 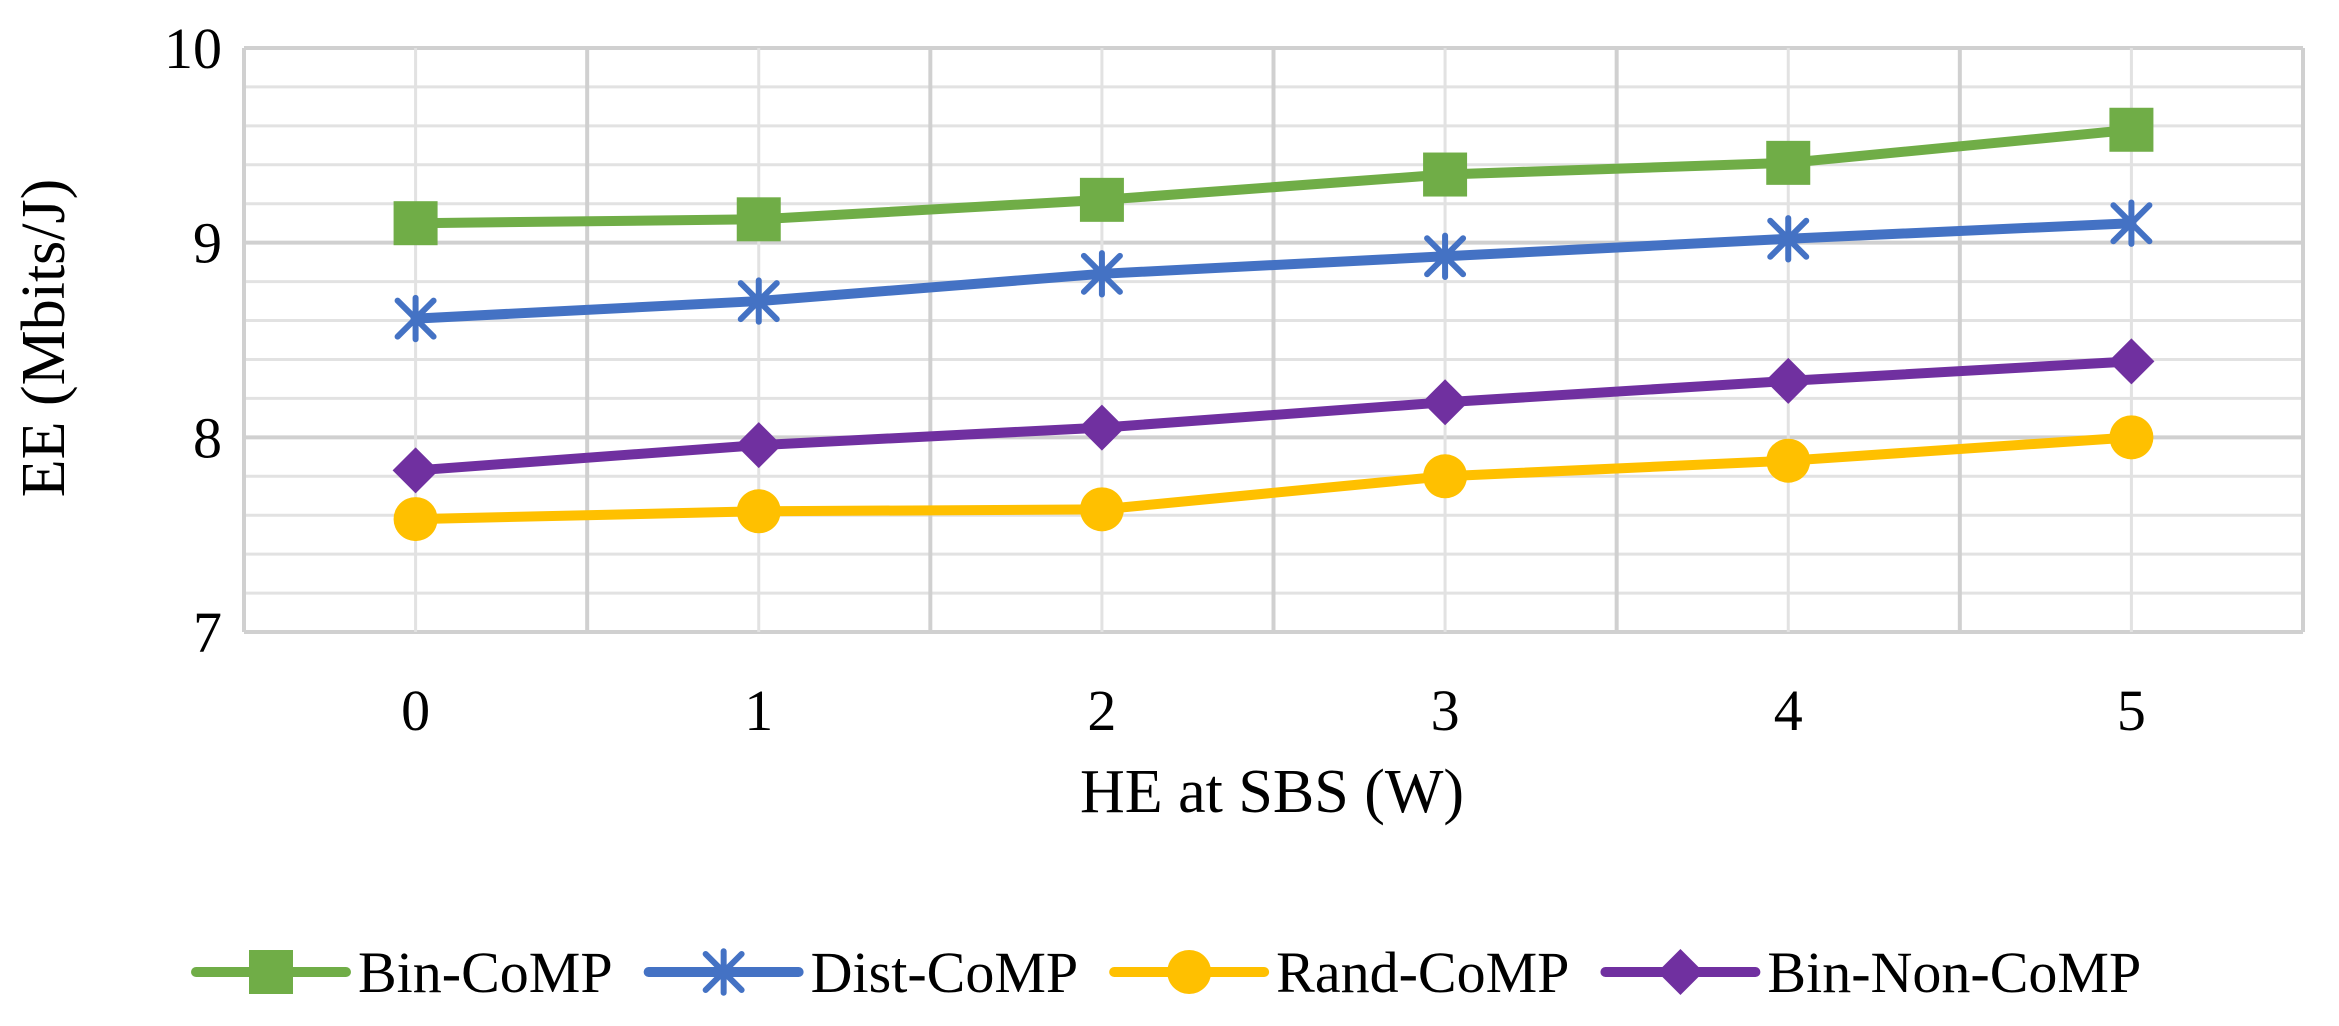 What do you see at coordinates (1273, 710) in the screenshot?
I see `x-tick-labels: 0 1 2 3 4 5` at bounding box center [1273, 710].